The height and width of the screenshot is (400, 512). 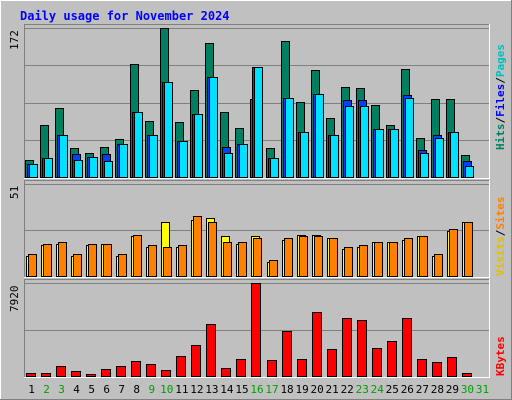 I want to click on x-label-2: 2, so click(x=46, y=389).